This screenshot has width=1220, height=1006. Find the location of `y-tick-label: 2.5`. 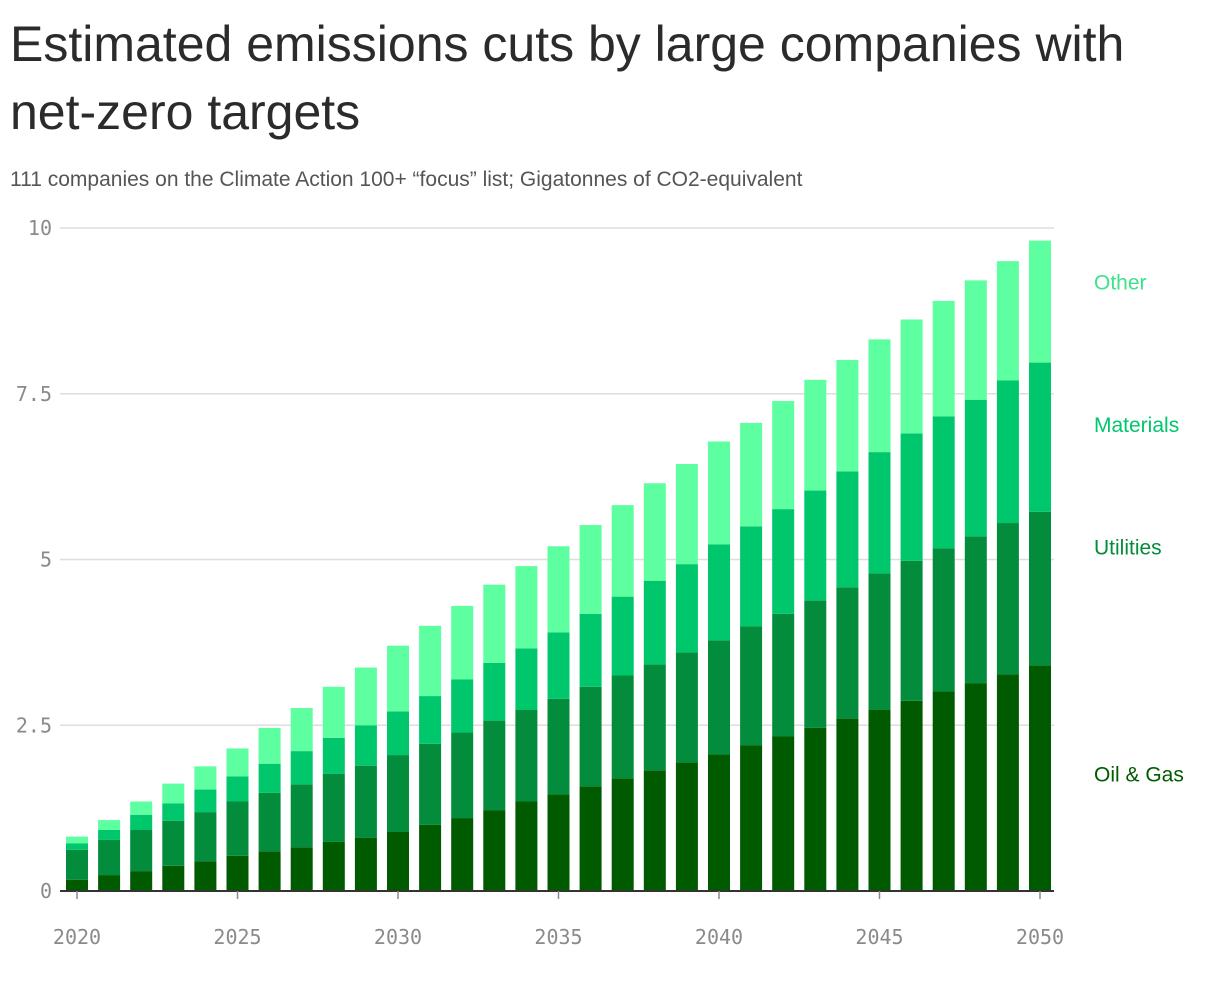

y-tick-label: 2.5 is located at coordinates (34, 725).